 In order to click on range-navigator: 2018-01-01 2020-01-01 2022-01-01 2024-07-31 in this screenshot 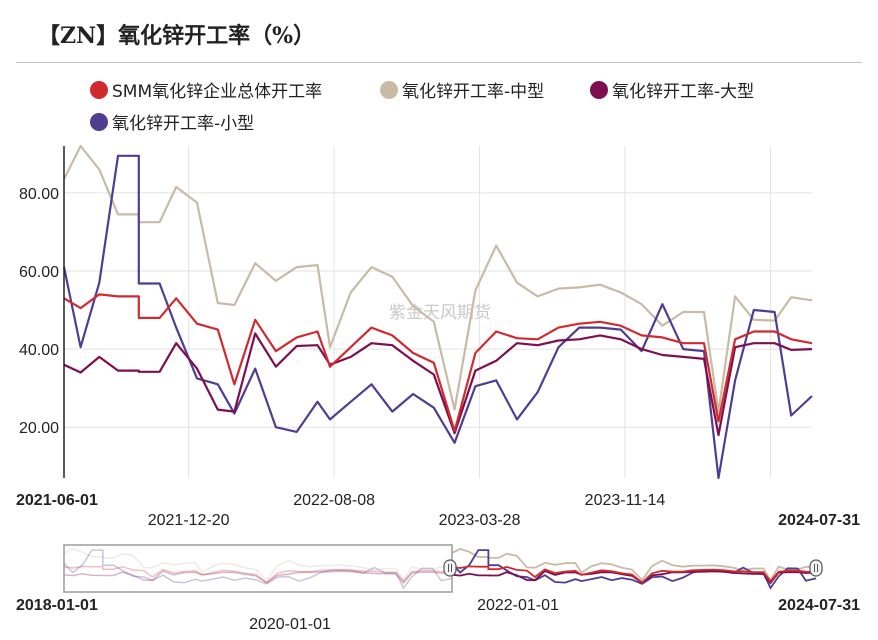, I will do `click(438, 588)`.